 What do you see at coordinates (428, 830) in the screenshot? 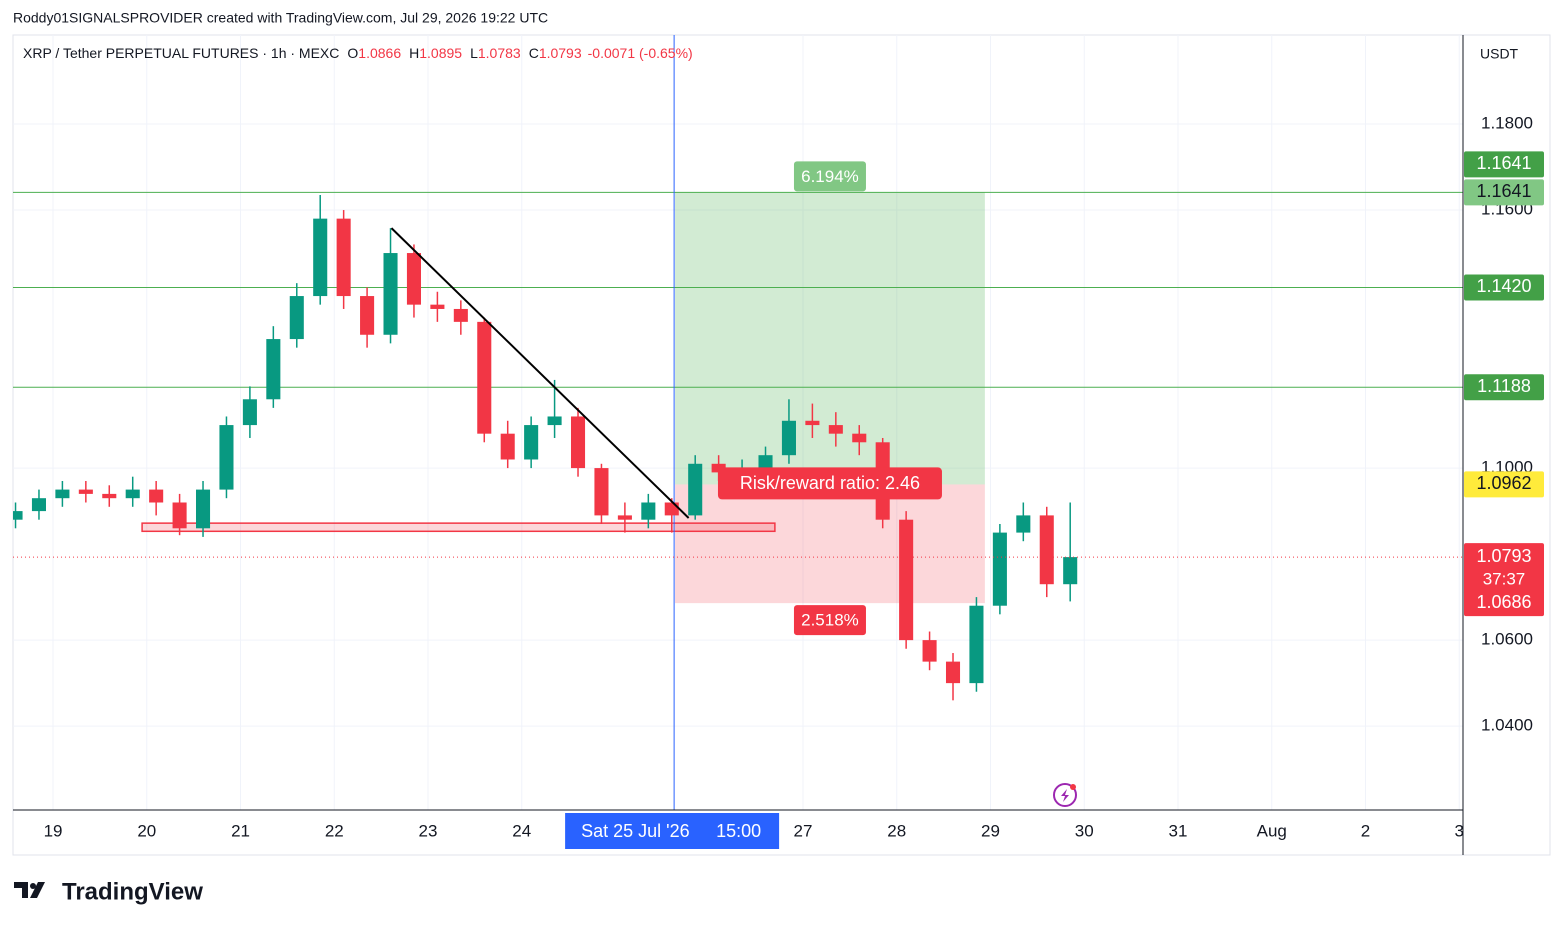
I see `x-tick-label: 23` at bounding box center [428, 830].